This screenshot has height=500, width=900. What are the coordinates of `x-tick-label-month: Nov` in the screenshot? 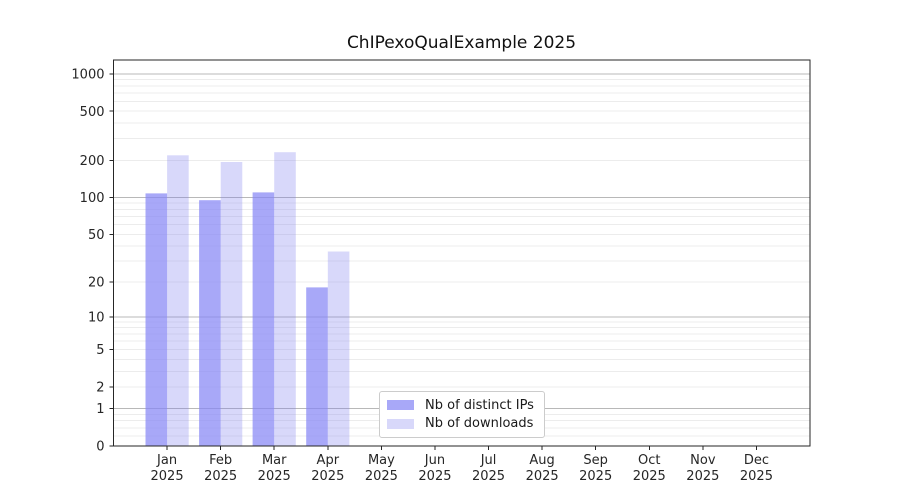 It's located at (703, 460).